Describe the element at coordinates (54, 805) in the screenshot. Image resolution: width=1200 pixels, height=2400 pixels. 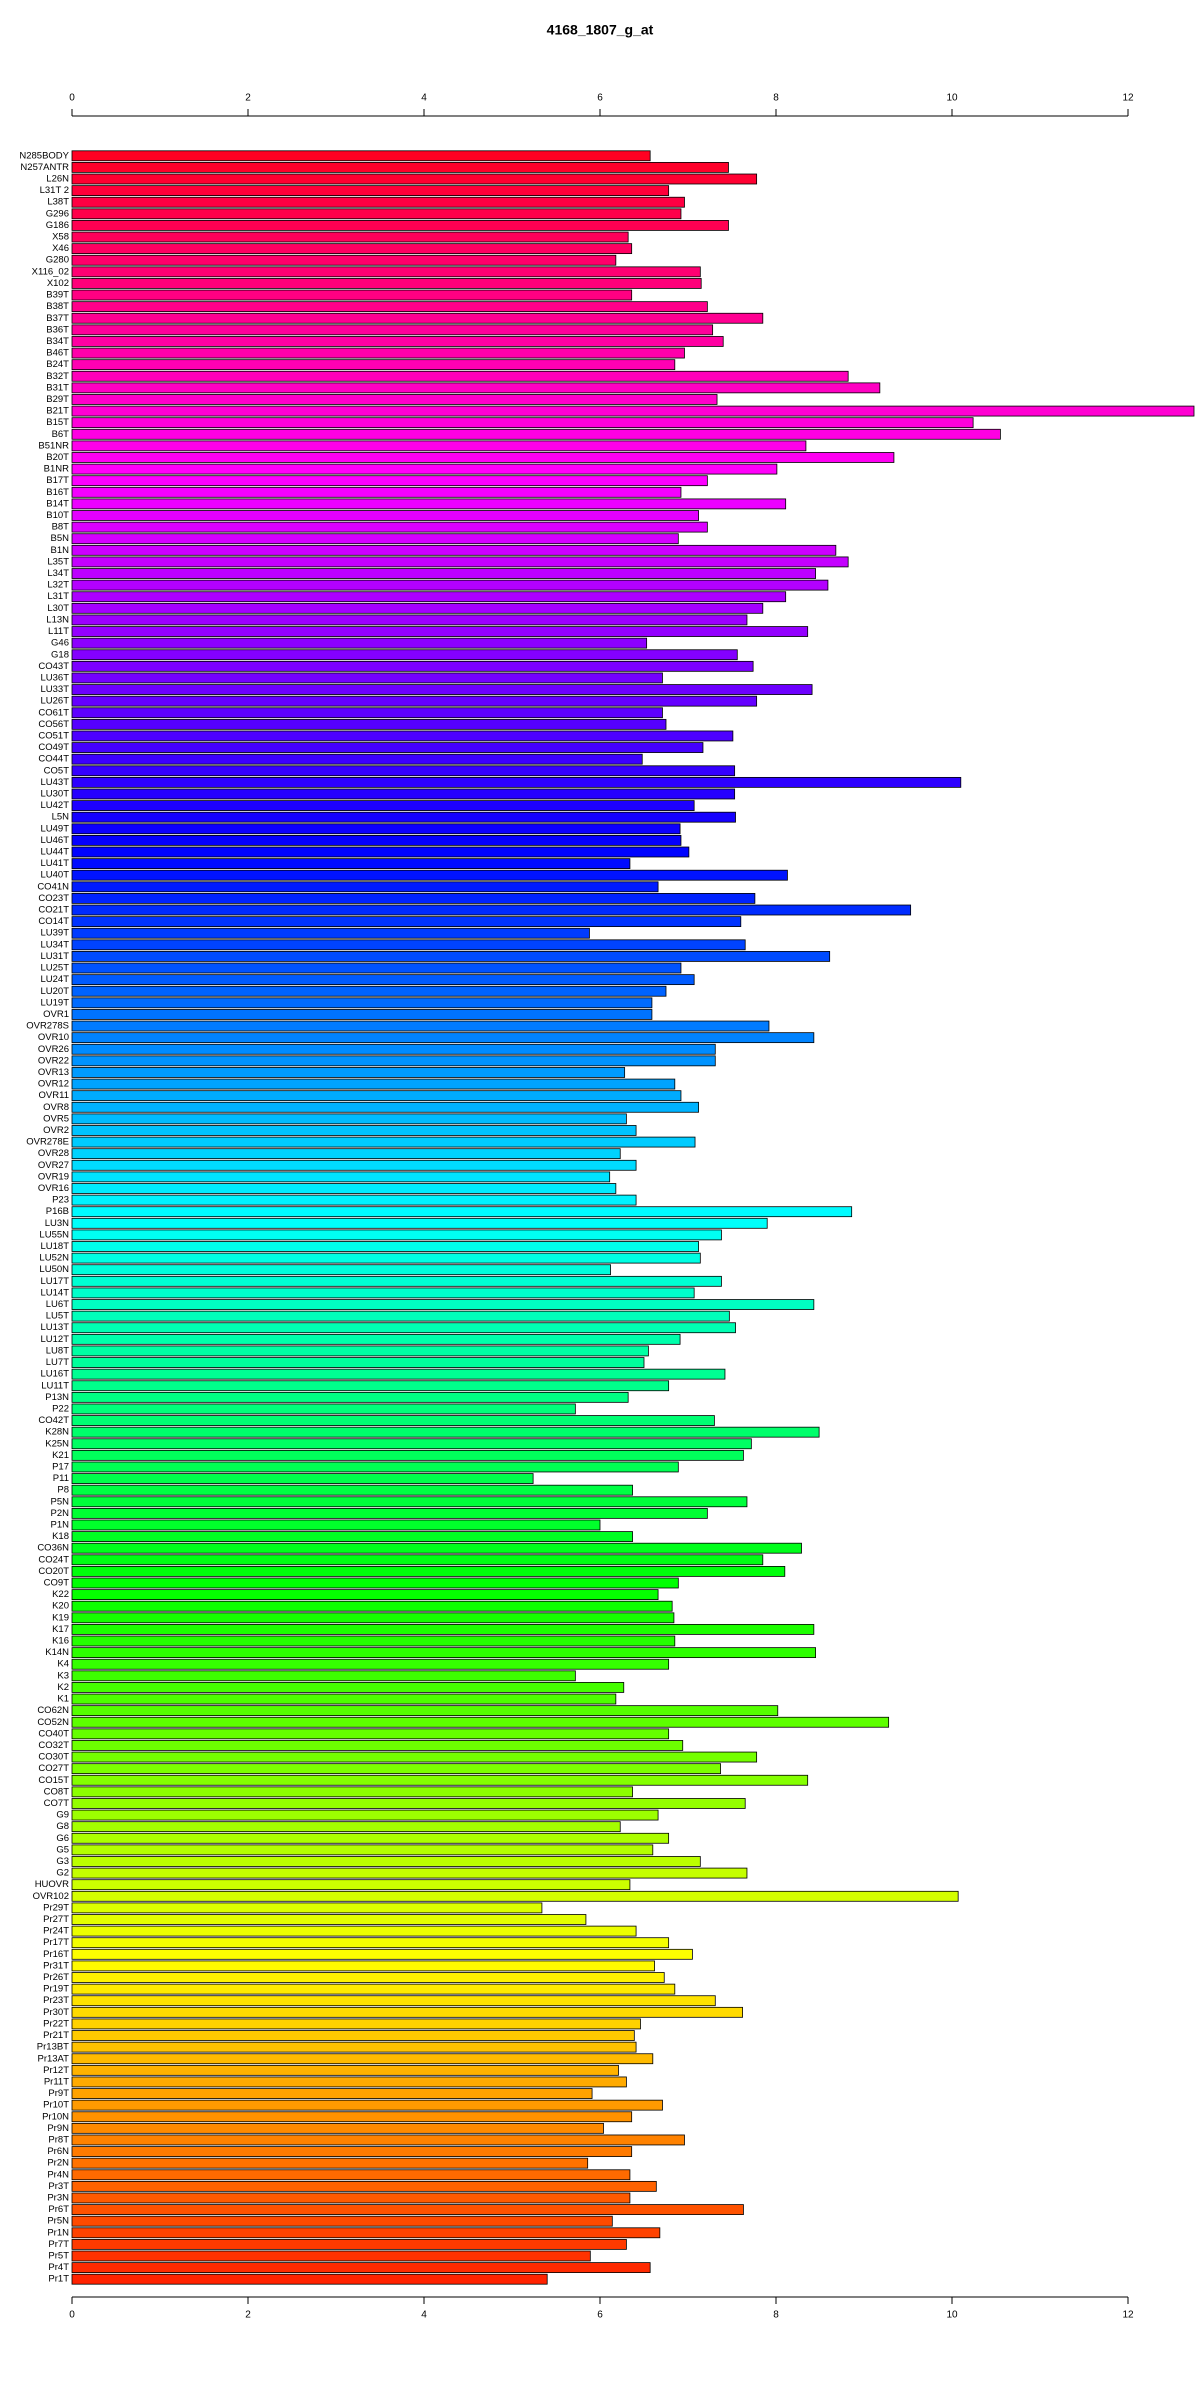
I see `y-tick-label: LU42T` at that location.